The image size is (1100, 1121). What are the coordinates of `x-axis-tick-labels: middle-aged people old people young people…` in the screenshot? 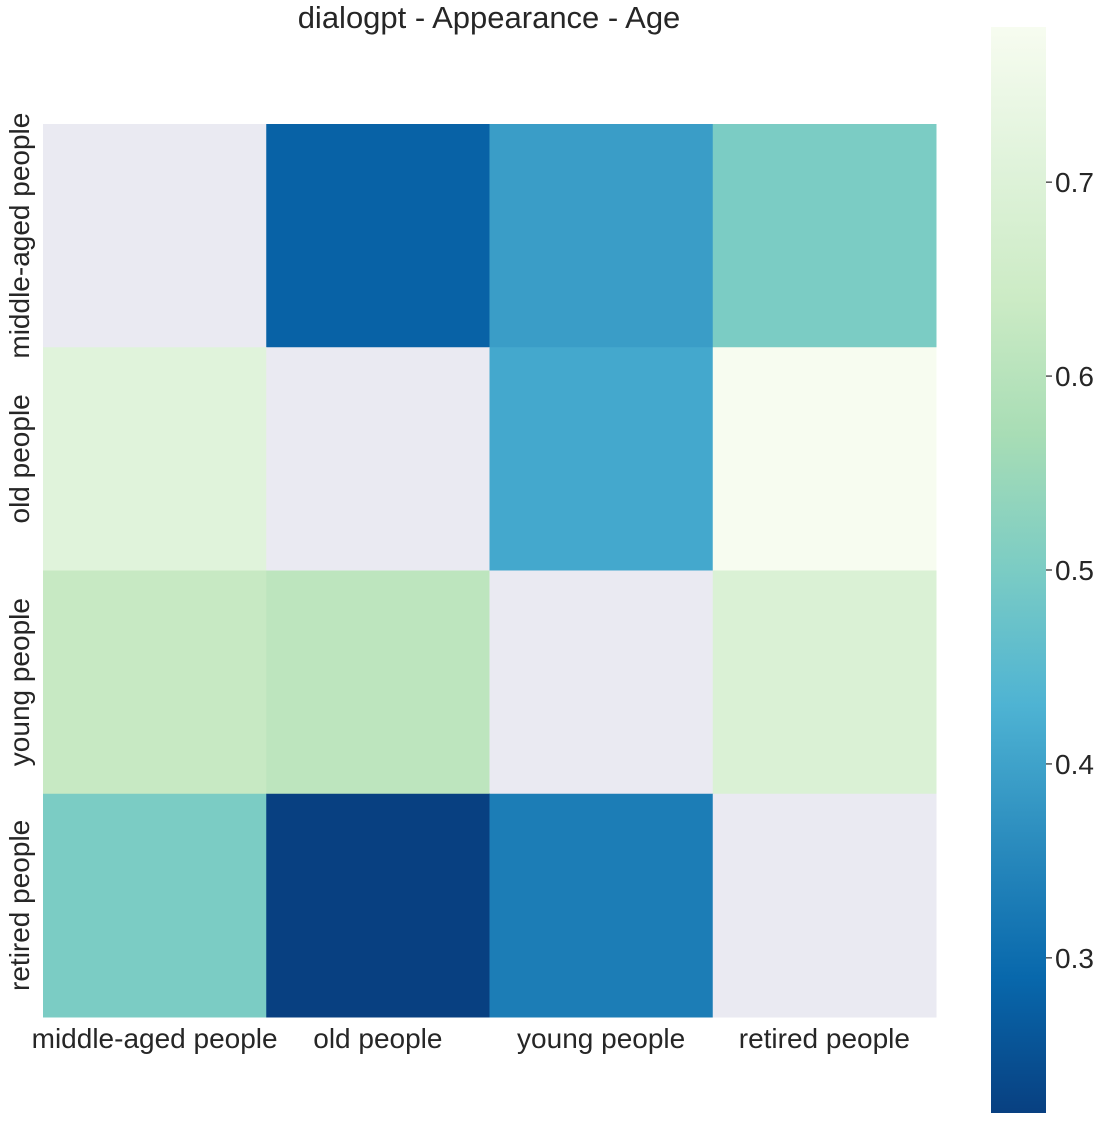 It's located at (471, 1038).